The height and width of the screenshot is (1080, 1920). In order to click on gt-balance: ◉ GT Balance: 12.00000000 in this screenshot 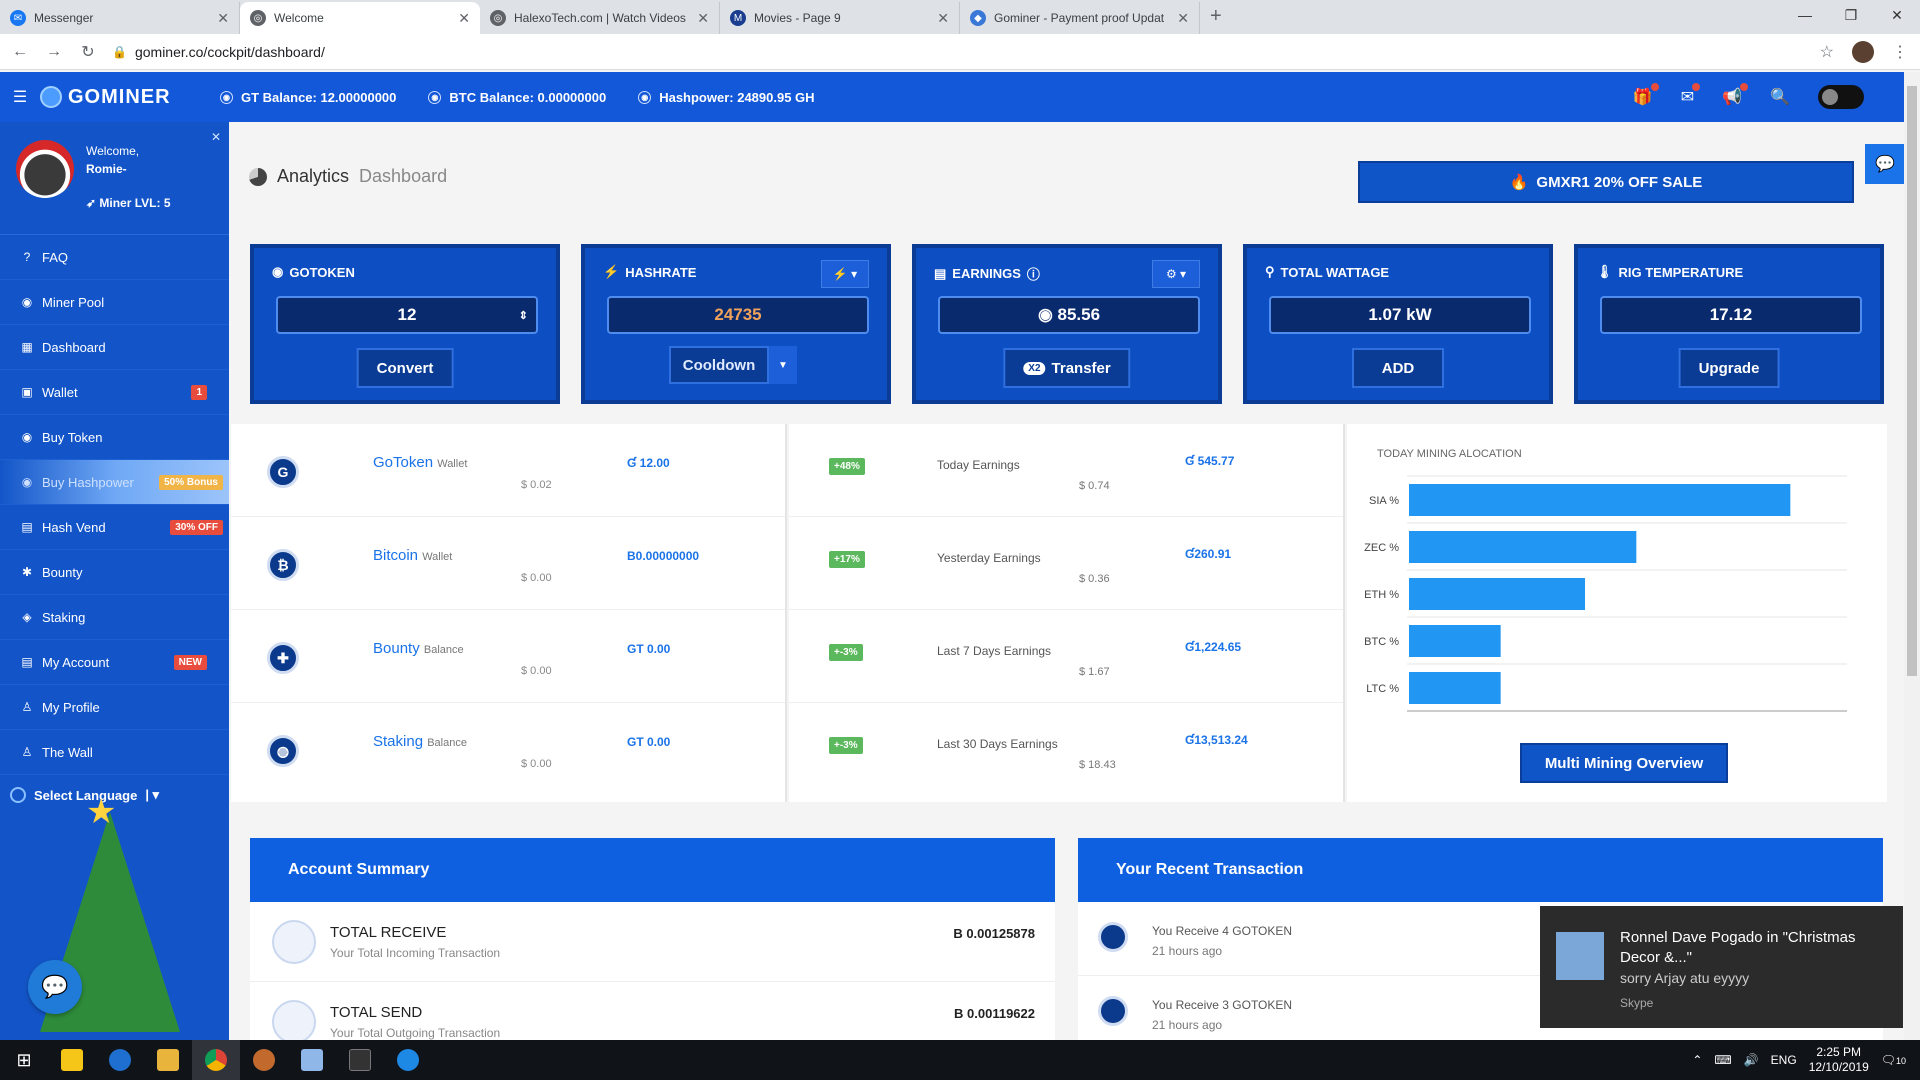, I will do `click(308, 97)`.